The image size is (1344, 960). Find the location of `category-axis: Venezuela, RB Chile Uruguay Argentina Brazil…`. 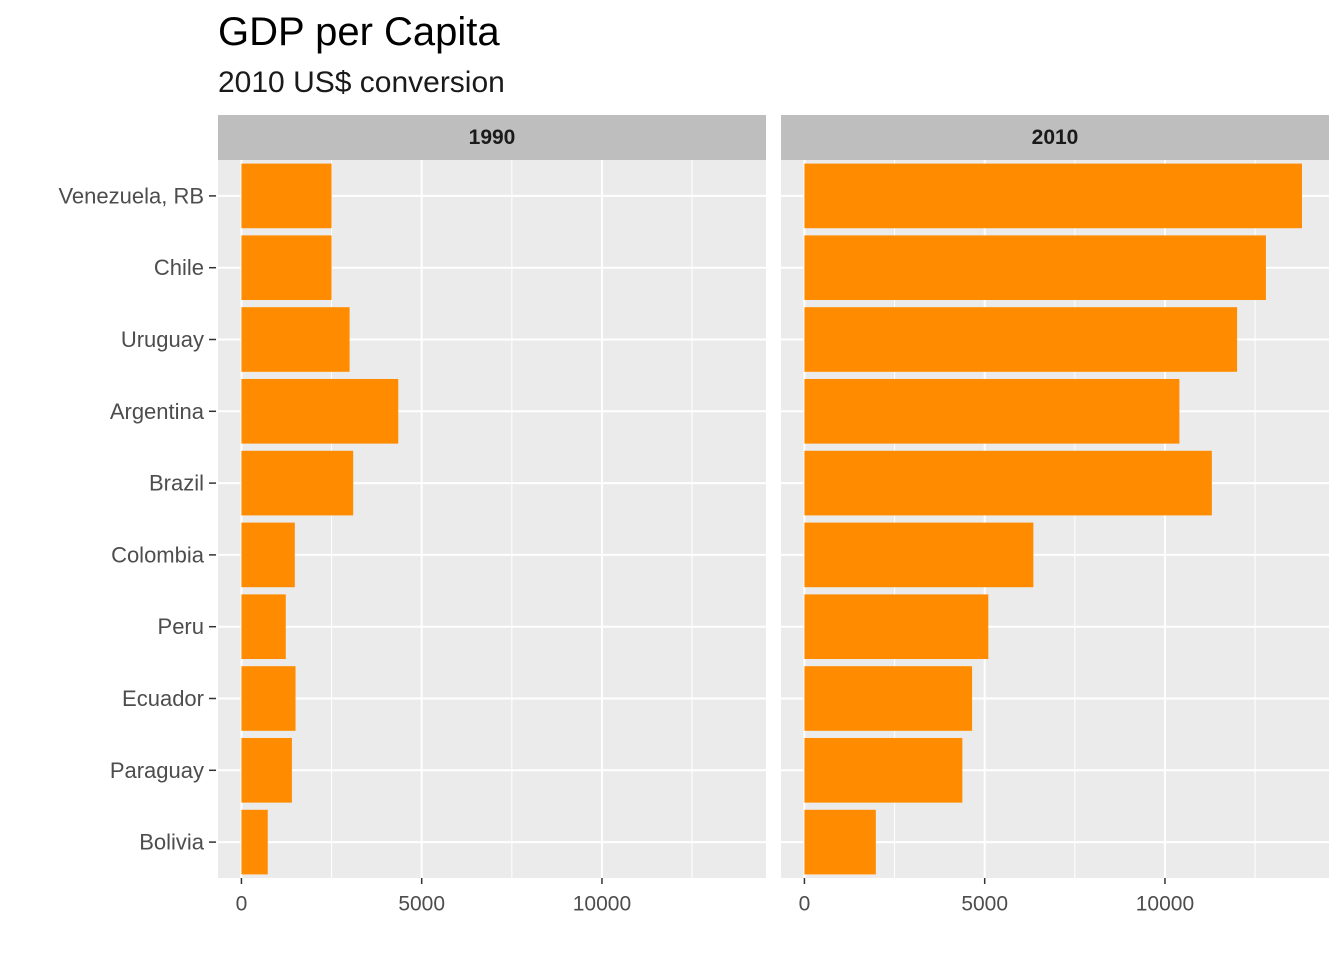

category-axis: Venezuela, RB Chile Uruguay Argentina Brazil… is located at coordinates (137, 519).